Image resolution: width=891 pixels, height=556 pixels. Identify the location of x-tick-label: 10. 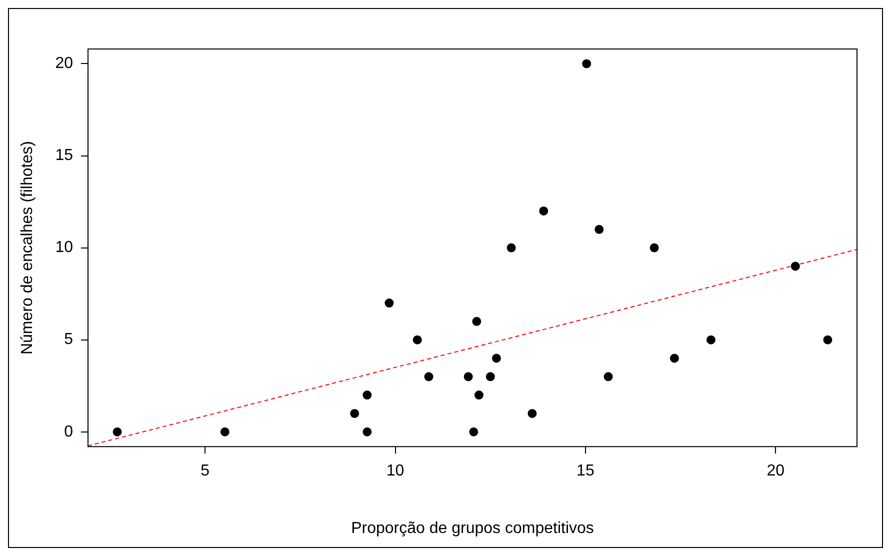
(395, 471).